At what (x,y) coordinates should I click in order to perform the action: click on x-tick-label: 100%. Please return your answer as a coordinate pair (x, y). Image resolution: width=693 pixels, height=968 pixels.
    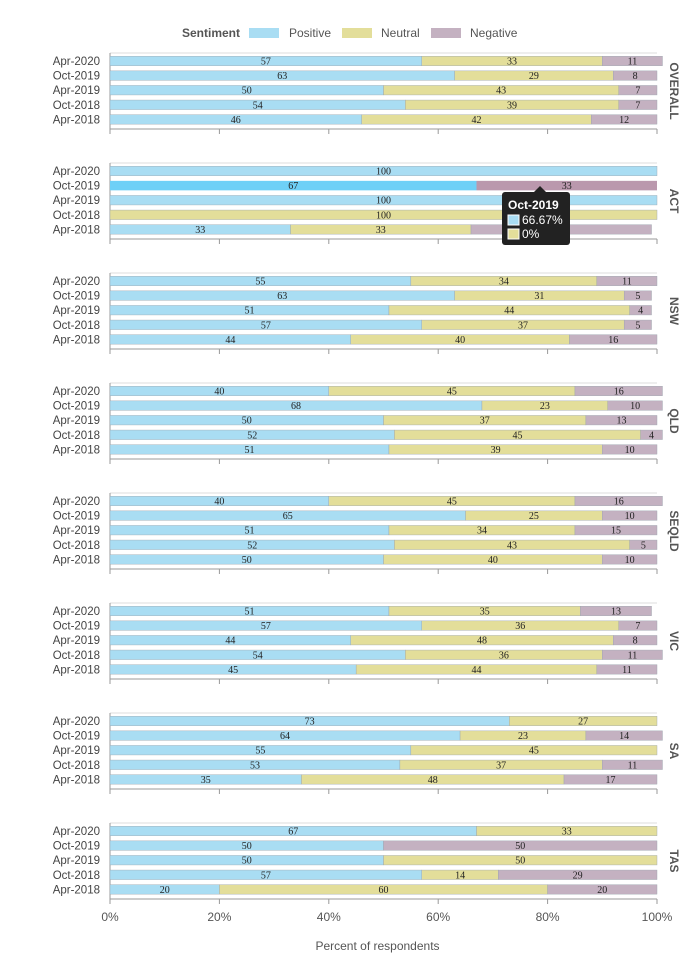
    Looking at the image, I should click on (657, 917).